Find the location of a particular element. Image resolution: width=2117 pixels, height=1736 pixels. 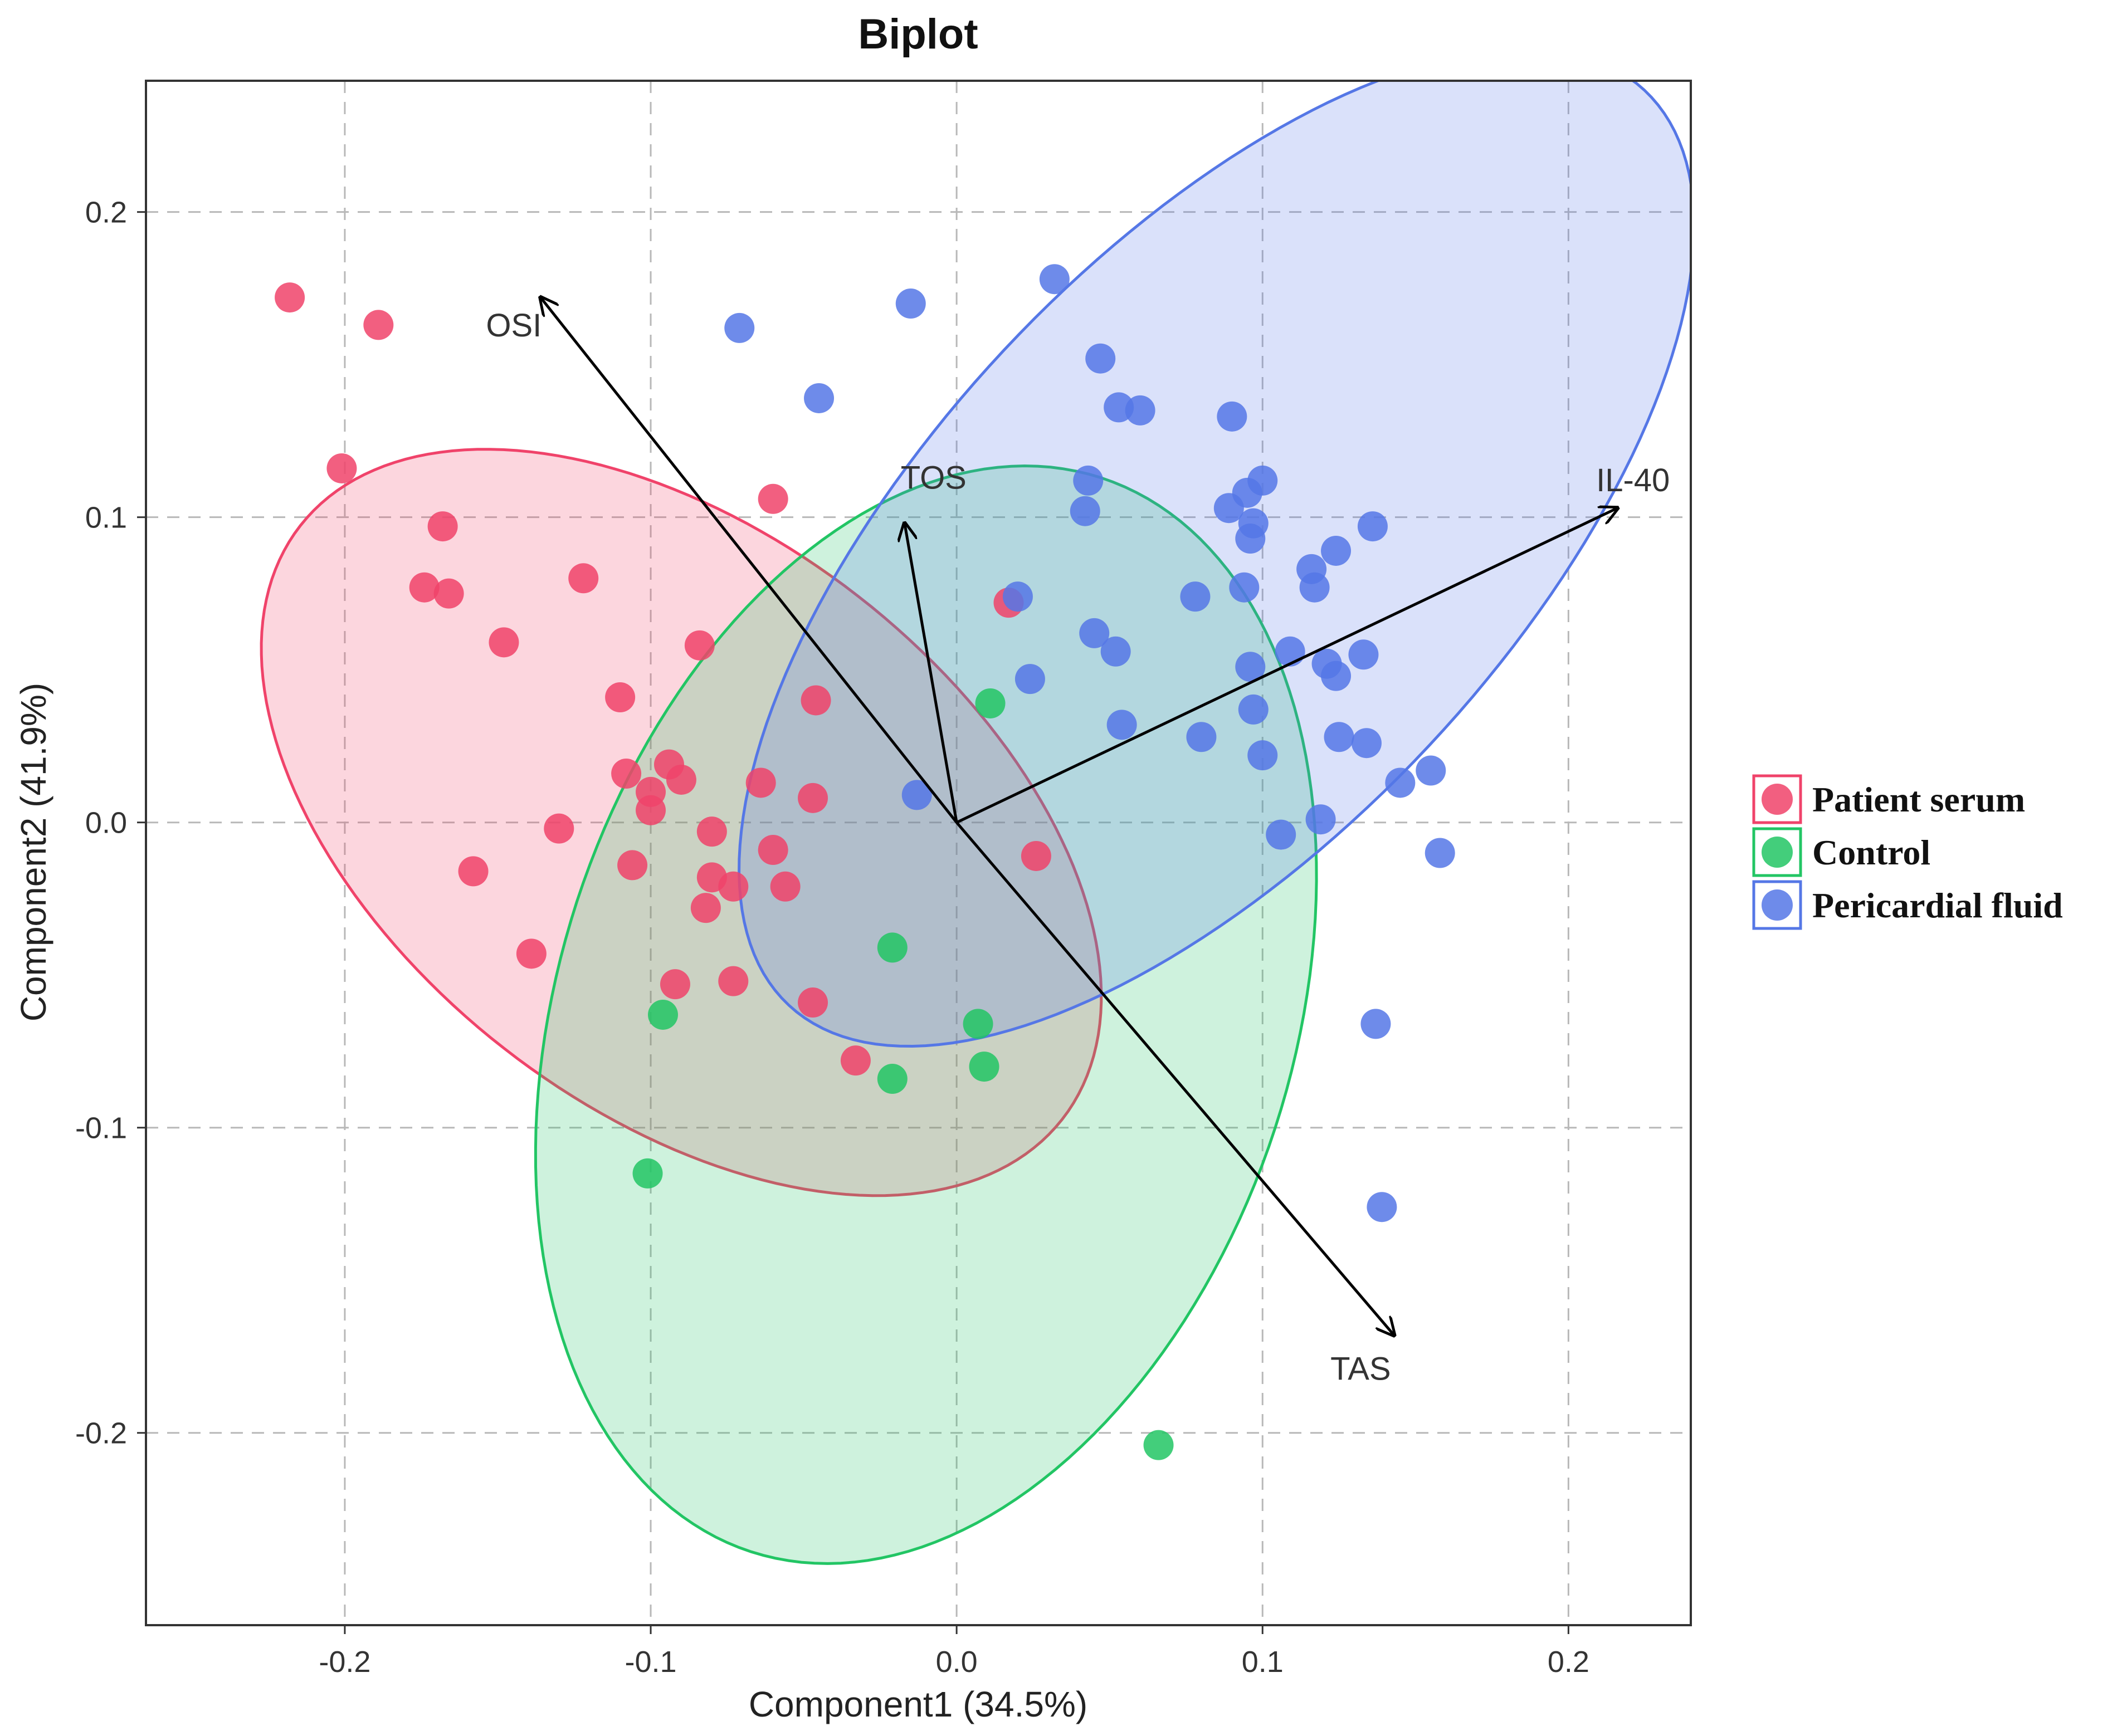

x-axis-ticks: -0.2 -0.1 0.0 0.1 0.2 is located at coordinates (954, 1652).